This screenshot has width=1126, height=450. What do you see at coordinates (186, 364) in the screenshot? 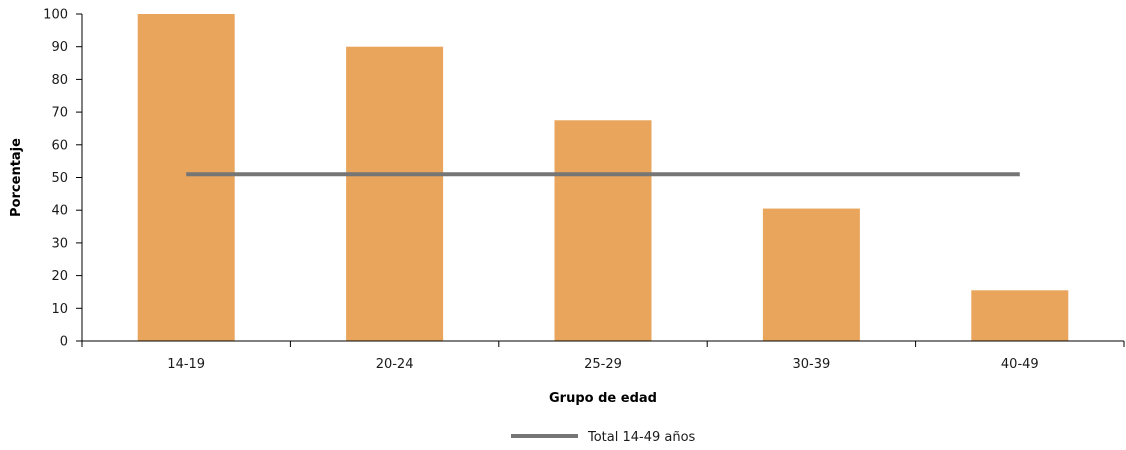
I see `x-tick-label: 14-19` at bounding box center [186, 364].